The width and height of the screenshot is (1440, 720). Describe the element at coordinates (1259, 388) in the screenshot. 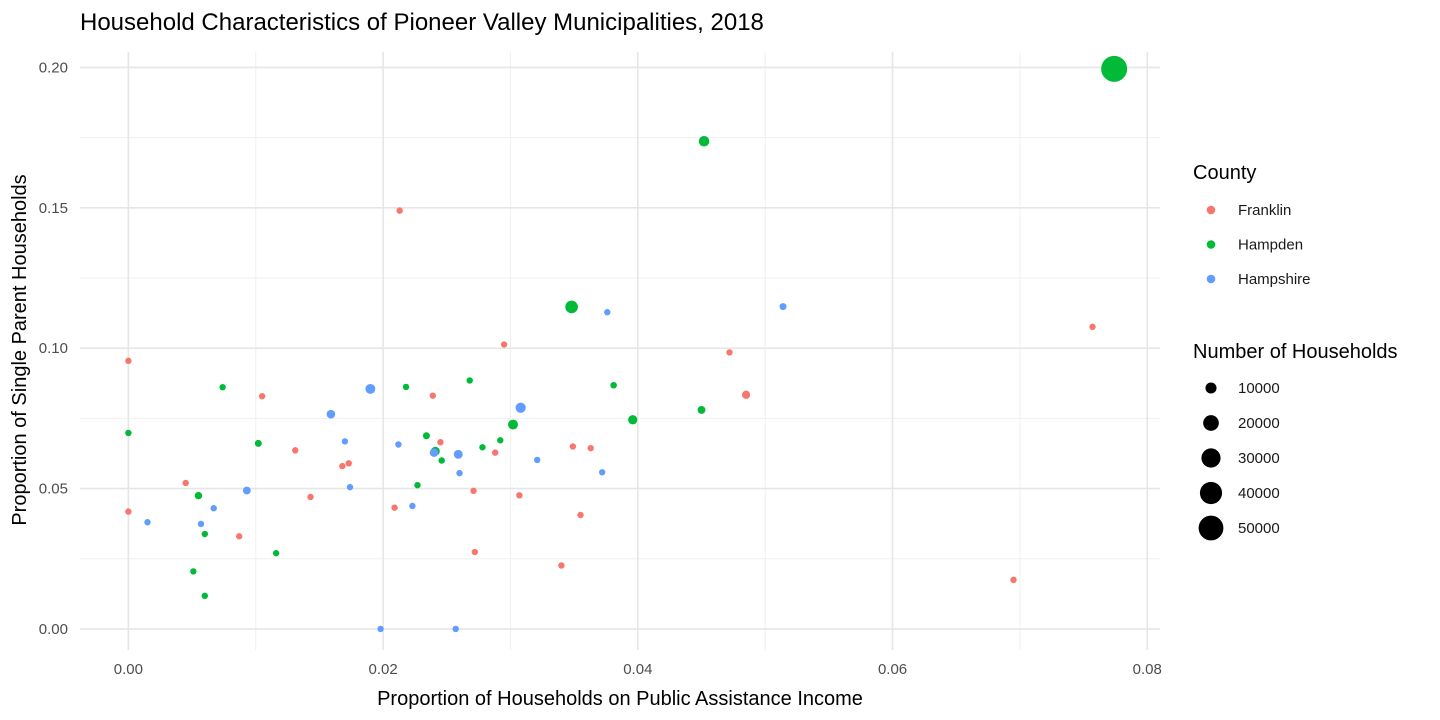

I see `size-legend-label: 10000` at that location.